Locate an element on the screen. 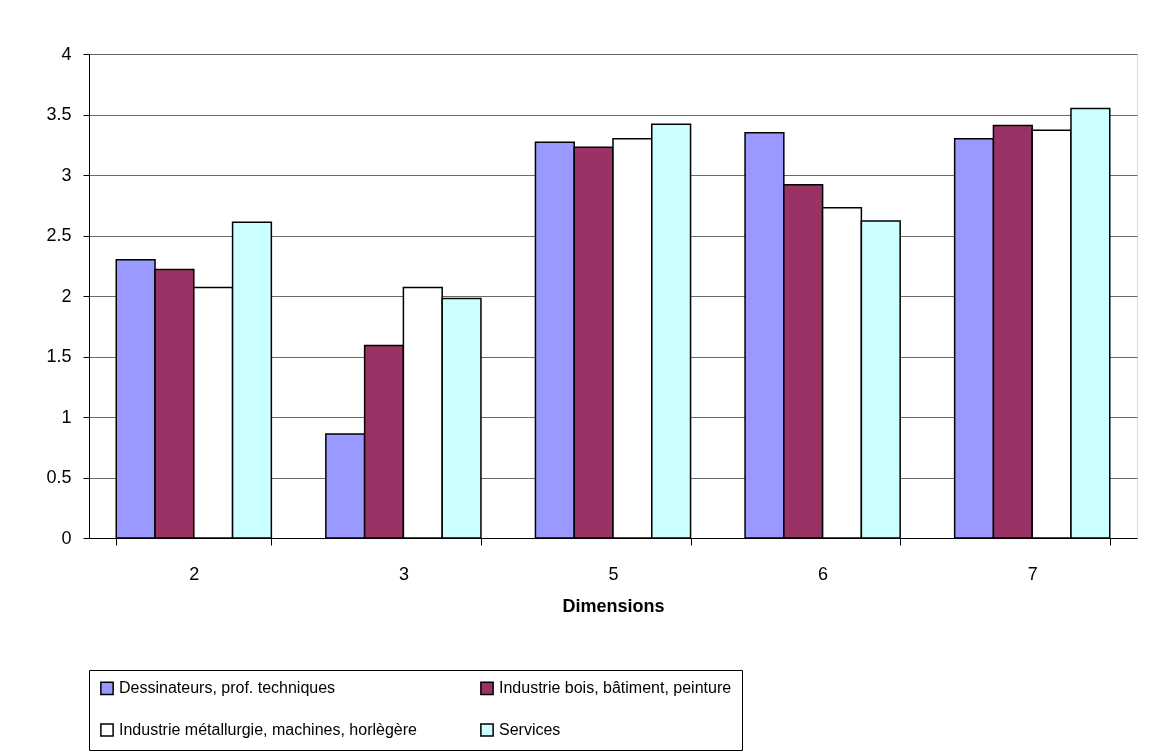  x-tick-label: 2 is located at coordinates (194, 573).